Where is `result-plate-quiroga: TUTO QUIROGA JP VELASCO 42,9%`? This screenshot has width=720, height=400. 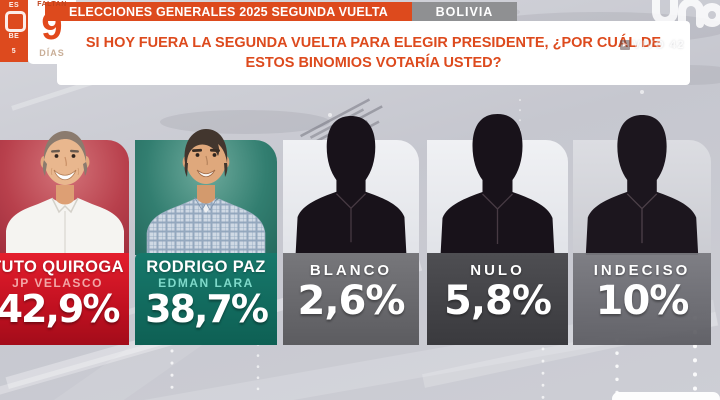 result-plate-quiroga: TUTO QUIROGA JP VELASCO 42,9% is located at coordinates (64, 299).